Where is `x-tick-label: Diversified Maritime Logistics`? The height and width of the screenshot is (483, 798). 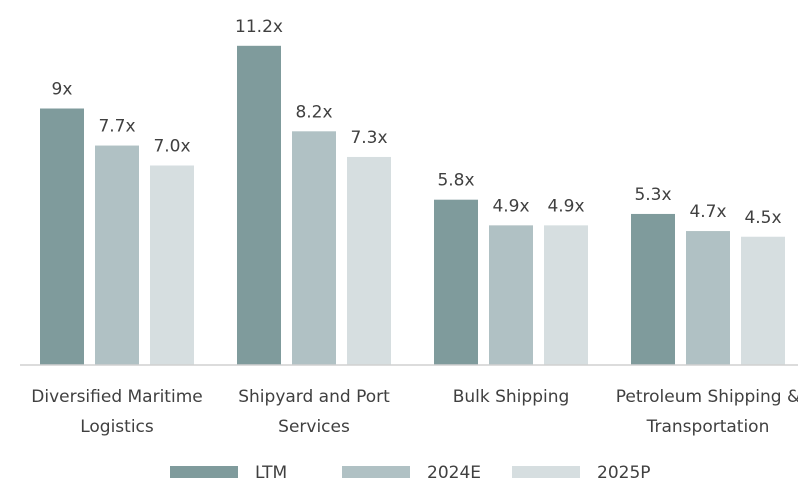
x-tick-label: Diversified Maritime Logistics is located at coordinates (117, 412).